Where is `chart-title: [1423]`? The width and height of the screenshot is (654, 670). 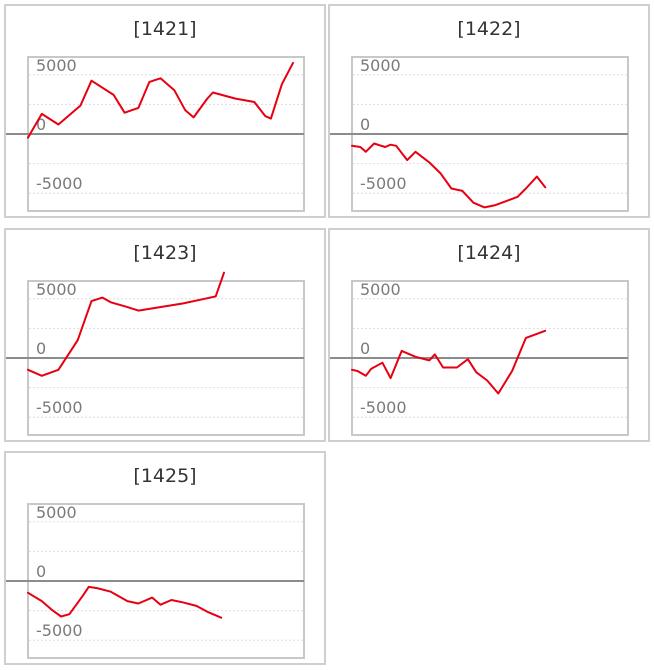 chart-title: [1423] is located at coordinates (164, 253).